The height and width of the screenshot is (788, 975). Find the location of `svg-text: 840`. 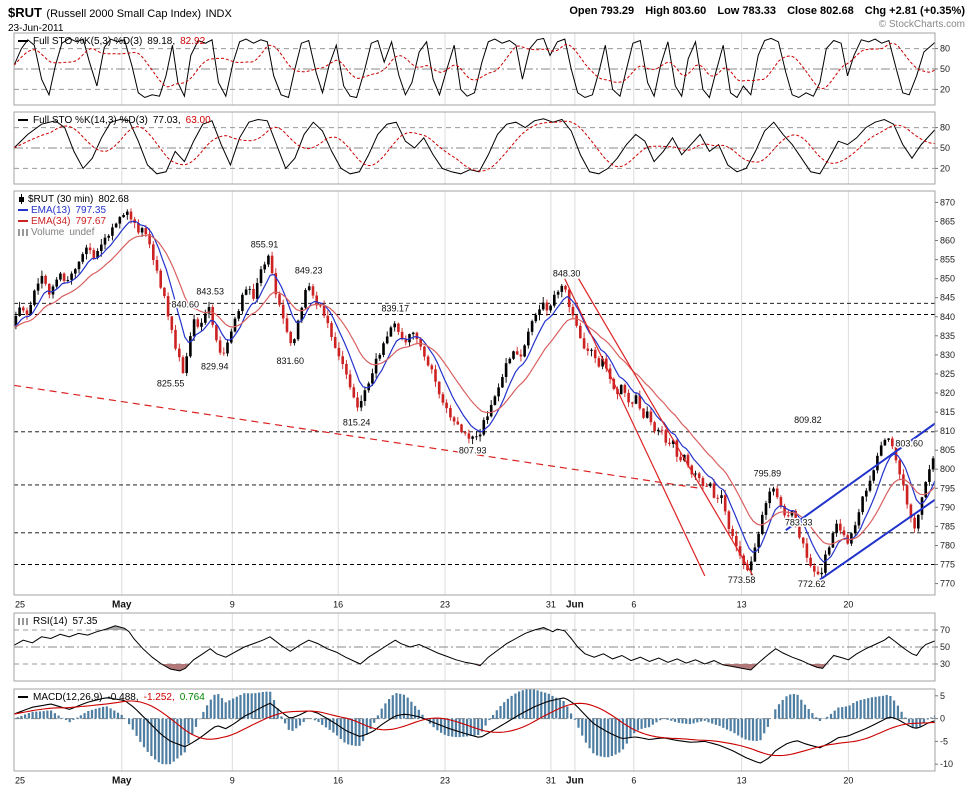

svg-text: 840 is located at coordinates (947, 317).